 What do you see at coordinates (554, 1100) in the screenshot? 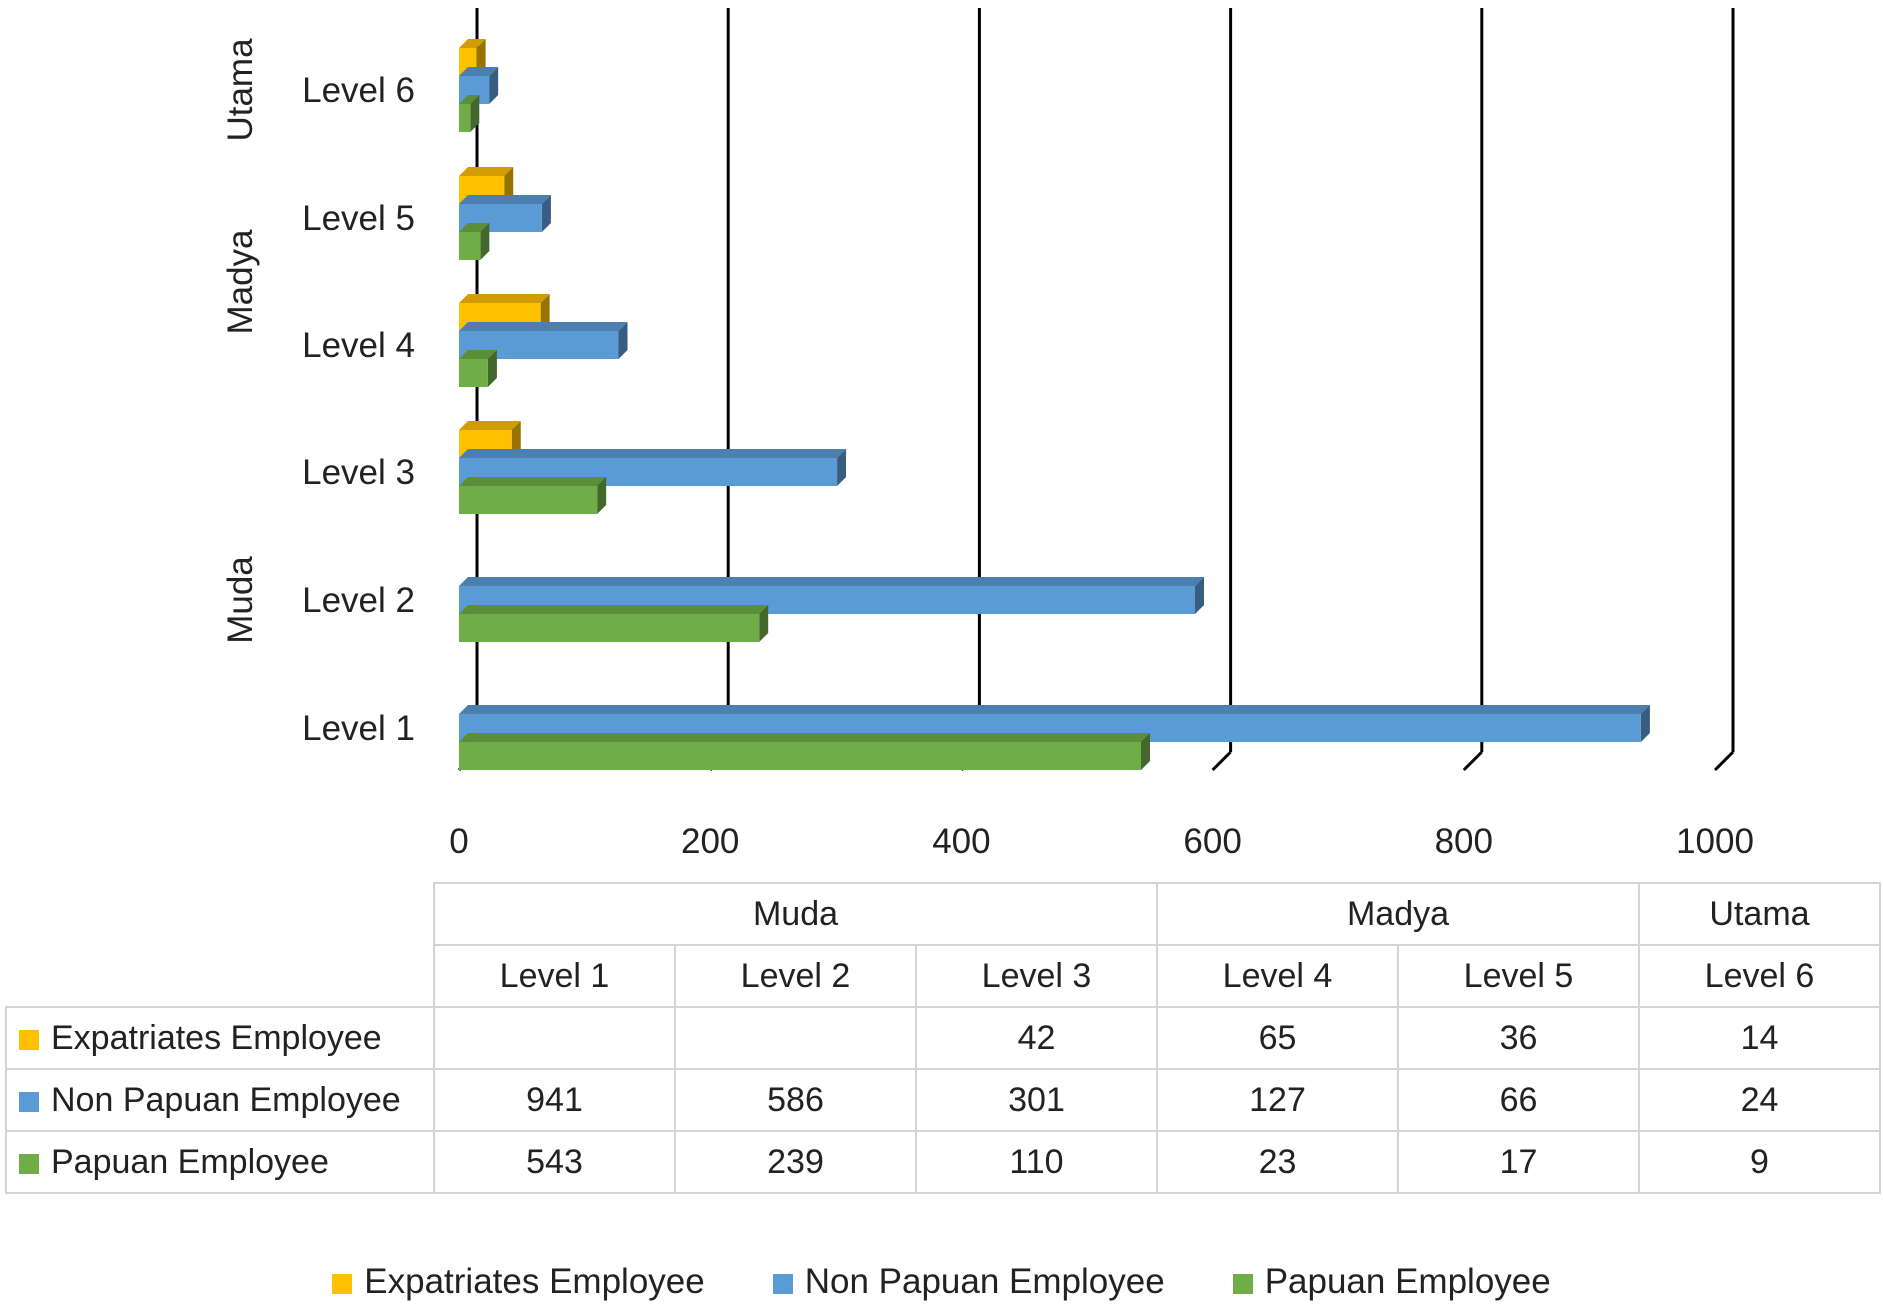
I see `table-cell: 941` at bounding box center [554, 1100].